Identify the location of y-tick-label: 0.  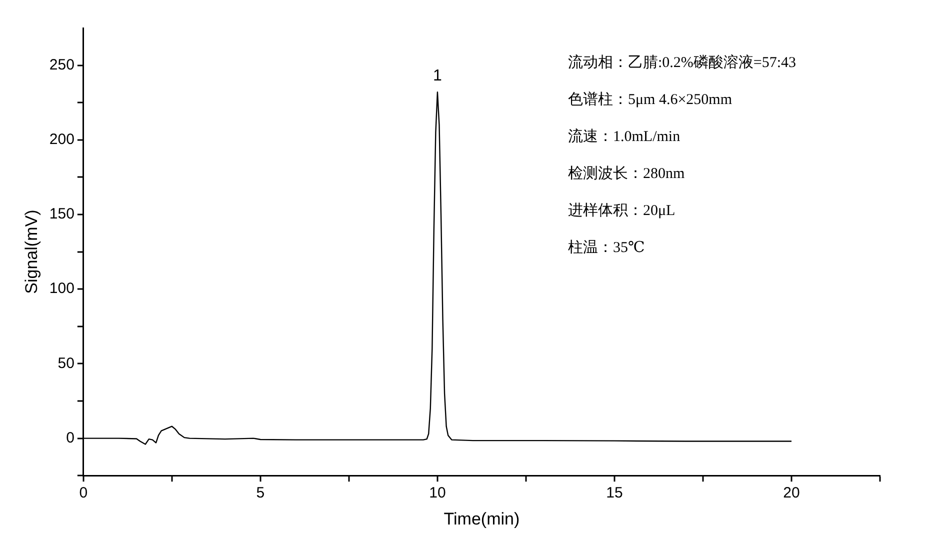
(70, 437).